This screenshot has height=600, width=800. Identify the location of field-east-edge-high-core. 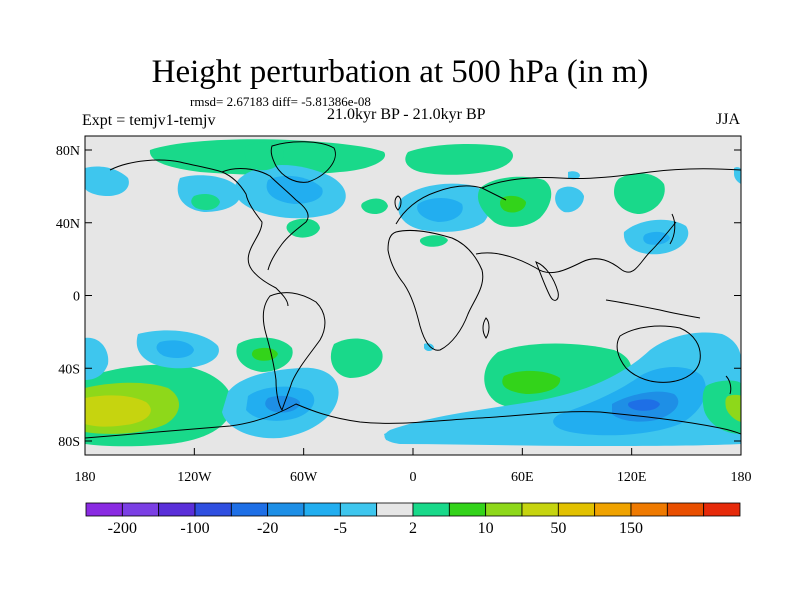
(733, 408).